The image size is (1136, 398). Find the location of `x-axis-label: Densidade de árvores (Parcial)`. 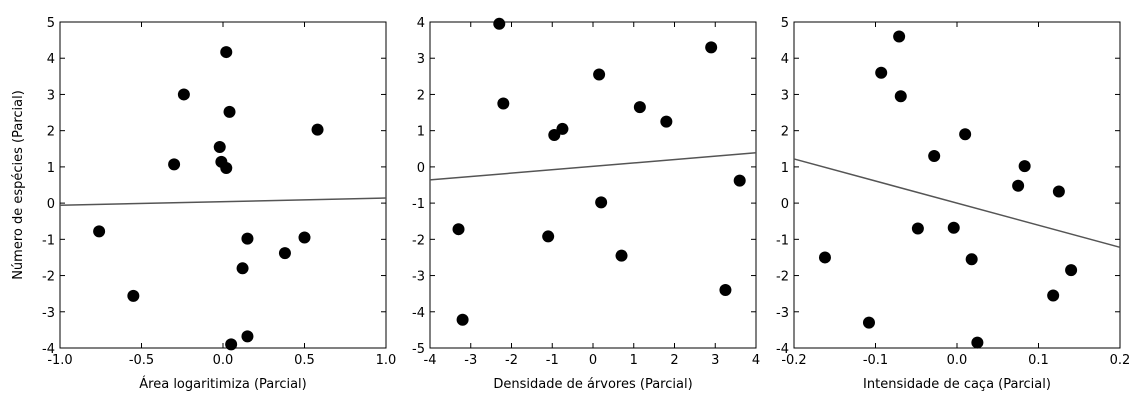

x-axis-label: Densidade de árvores (Parcial) is located at coordinates (592, 384).